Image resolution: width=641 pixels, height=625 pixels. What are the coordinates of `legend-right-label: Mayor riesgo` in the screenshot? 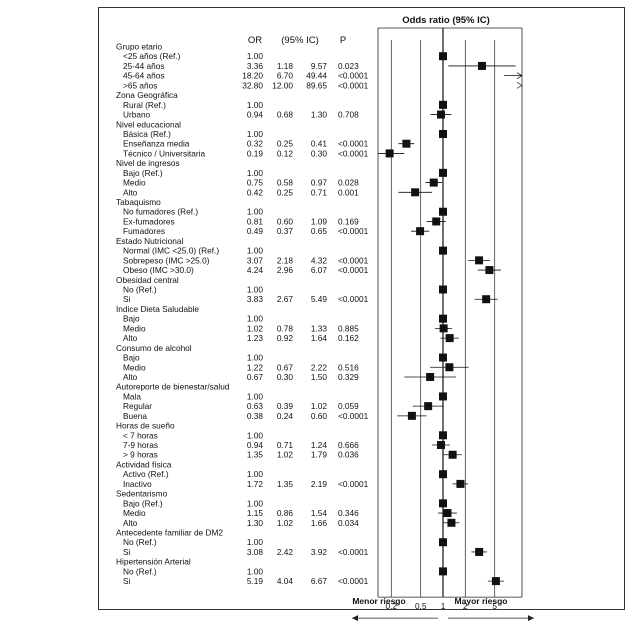 It's located at (481, 601).